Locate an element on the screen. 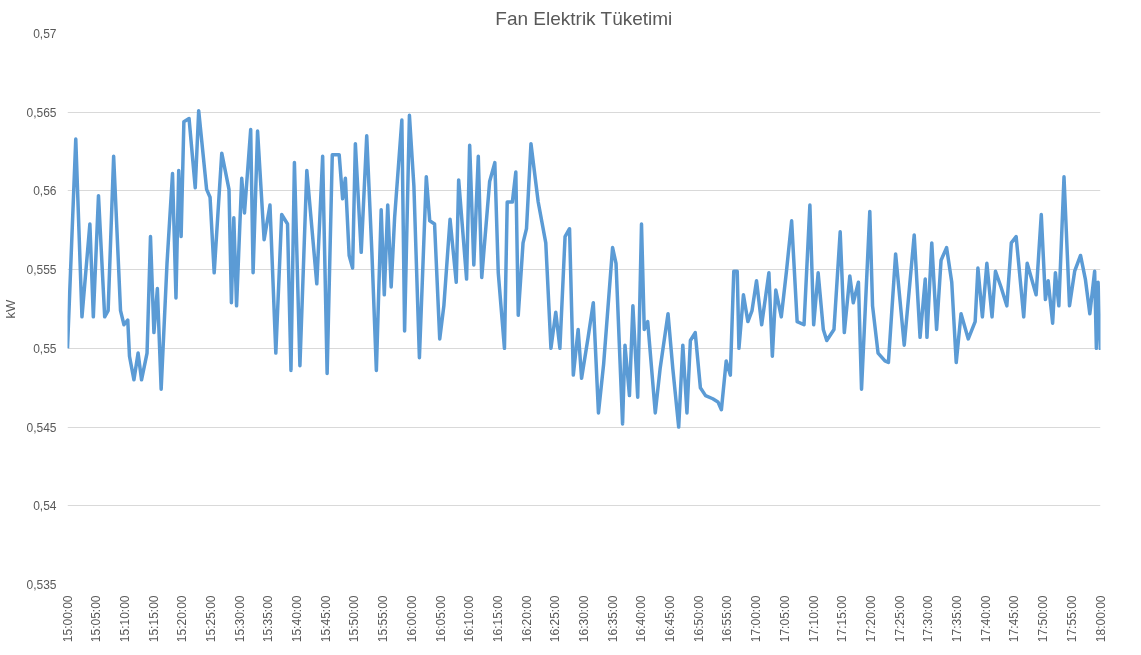  x-tick-label: 17:55:00 is located at coordinates (1071, 619).